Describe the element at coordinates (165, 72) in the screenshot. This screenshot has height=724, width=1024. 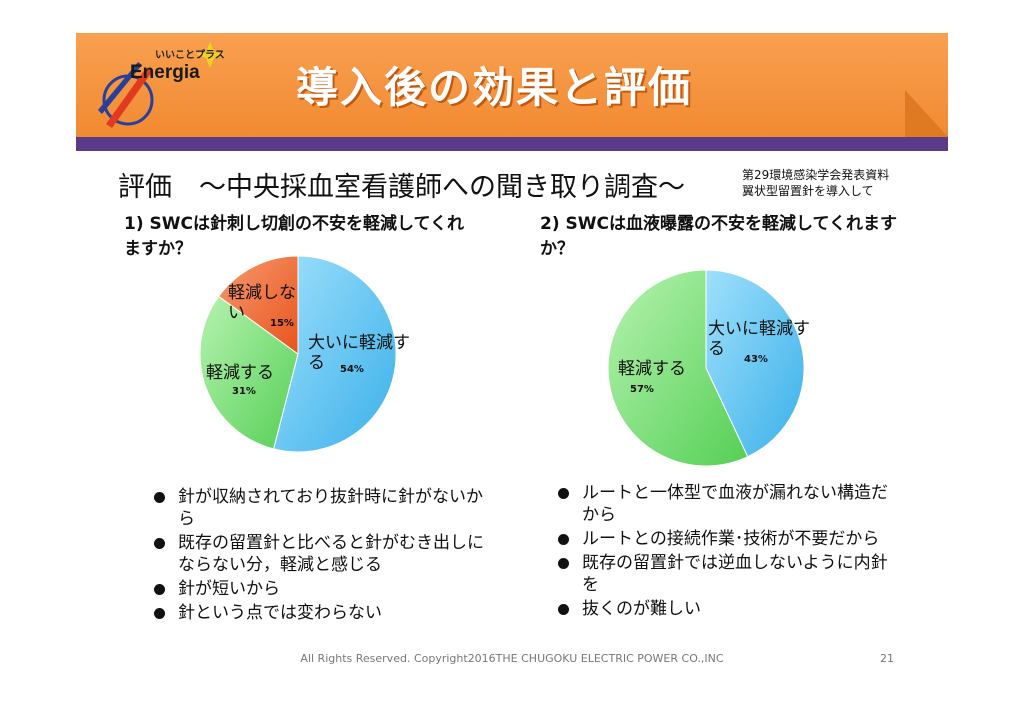
I see `logo-name: Energia` at that location.